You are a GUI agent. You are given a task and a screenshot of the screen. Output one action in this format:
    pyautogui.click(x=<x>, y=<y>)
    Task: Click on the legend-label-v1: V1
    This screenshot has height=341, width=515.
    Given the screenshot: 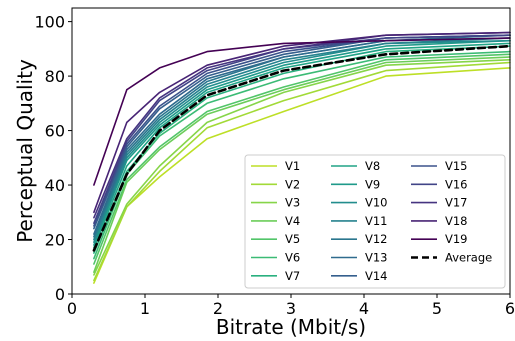 What is the action you would take?
    pyautogui.click(x=292, y=166)
    